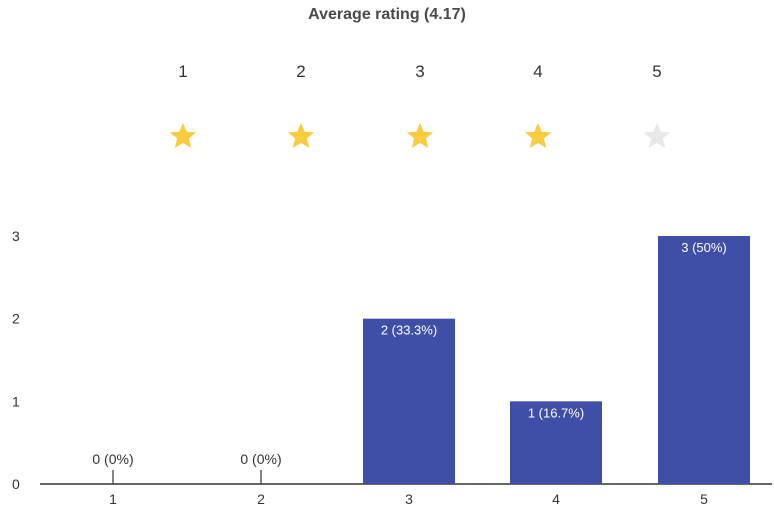  What do you see at coordinates (183, 106) in the screenshot?
I see `rating-option-1: 1` at bounding box center [183, 106].